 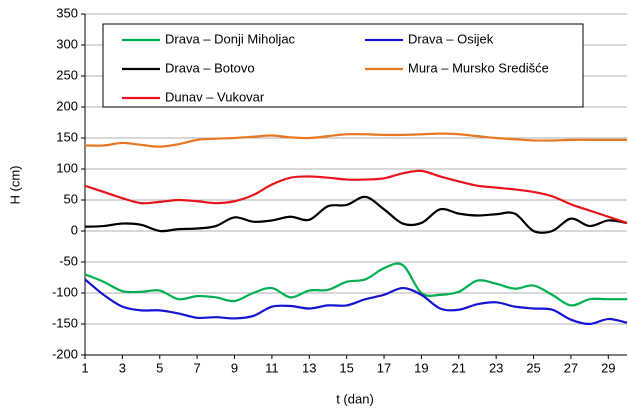 I want to click on x-tick-label: 13, so click(x=309, y=367).